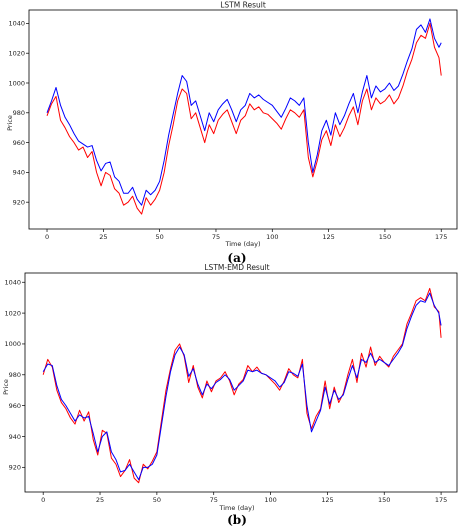  What do you see at coordinates (12, 344) in the screenshot?
I see `panel-b-ytick-label: 1000` at bounding box center [12, 344].